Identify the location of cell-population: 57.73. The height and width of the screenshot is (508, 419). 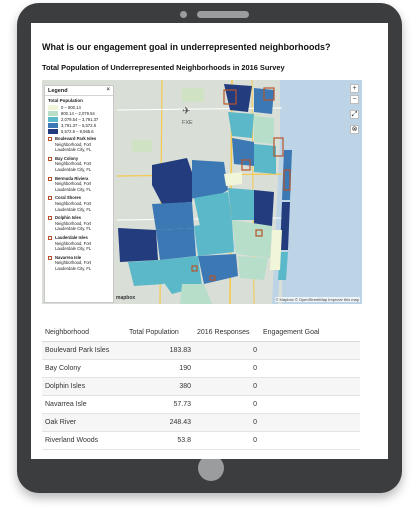
(160, 404).